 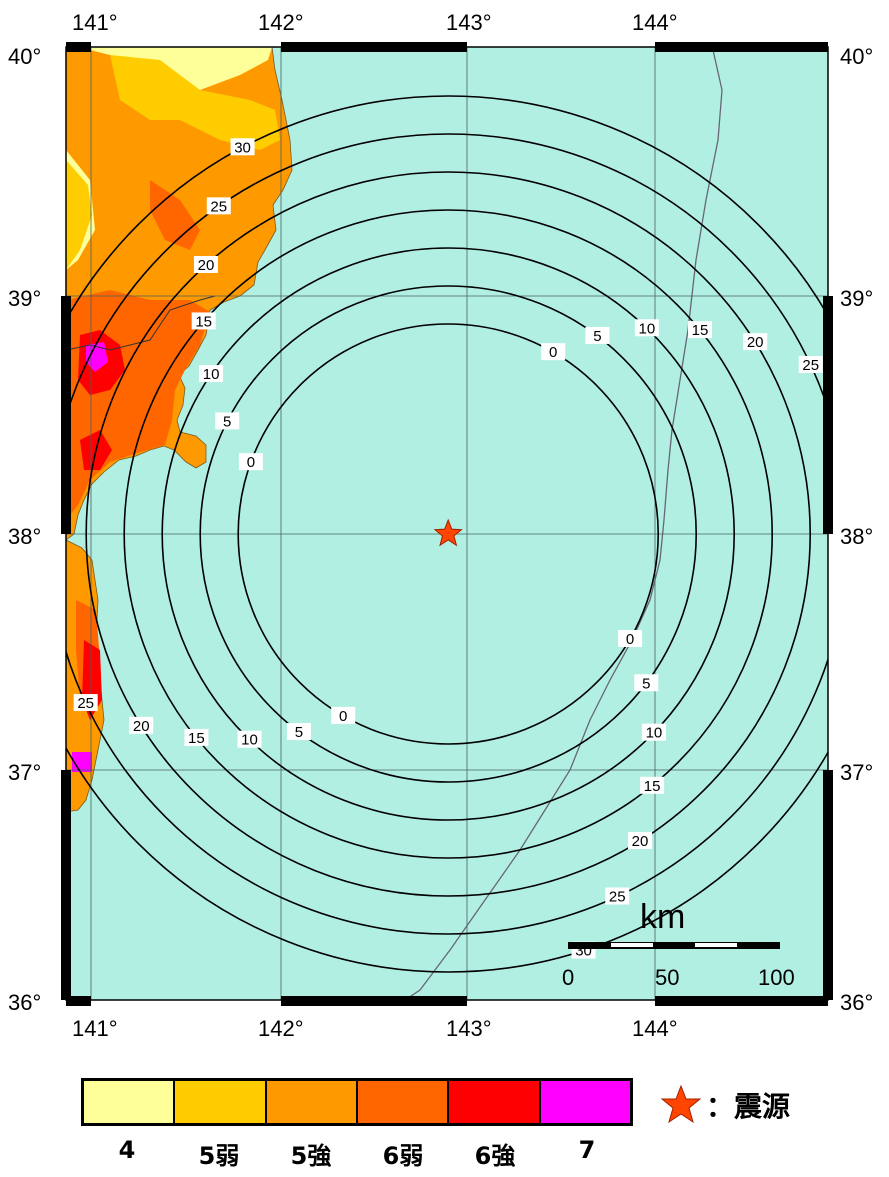 What do you see at coordinates (856, 298) in the screenshot?
I see `lat-tick-39-right: 39°` at bounding box center [856, 298].